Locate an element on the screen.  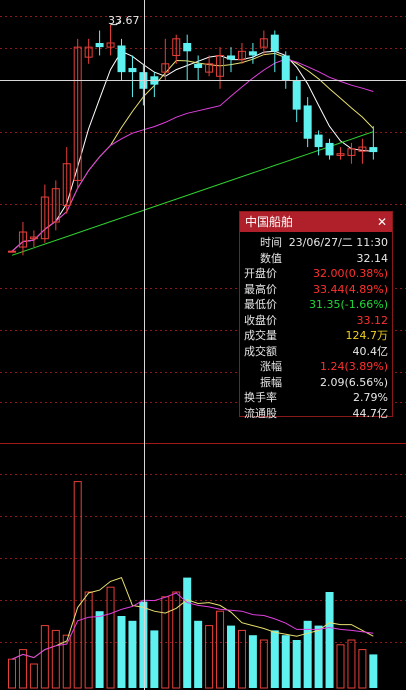
tooltip-header: 中国船舶 ✕ is located at coordinates (316, 222).